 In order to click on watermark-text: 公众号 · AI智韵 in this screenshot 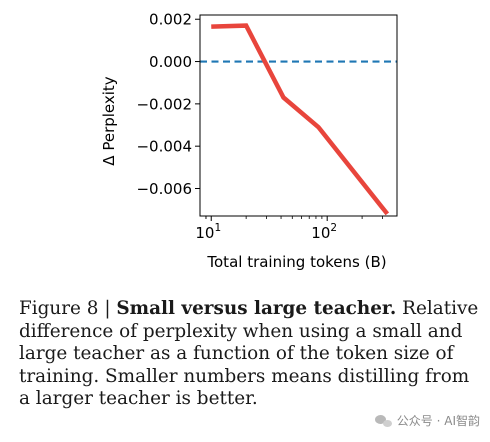, I will do `click(438, 421)`.